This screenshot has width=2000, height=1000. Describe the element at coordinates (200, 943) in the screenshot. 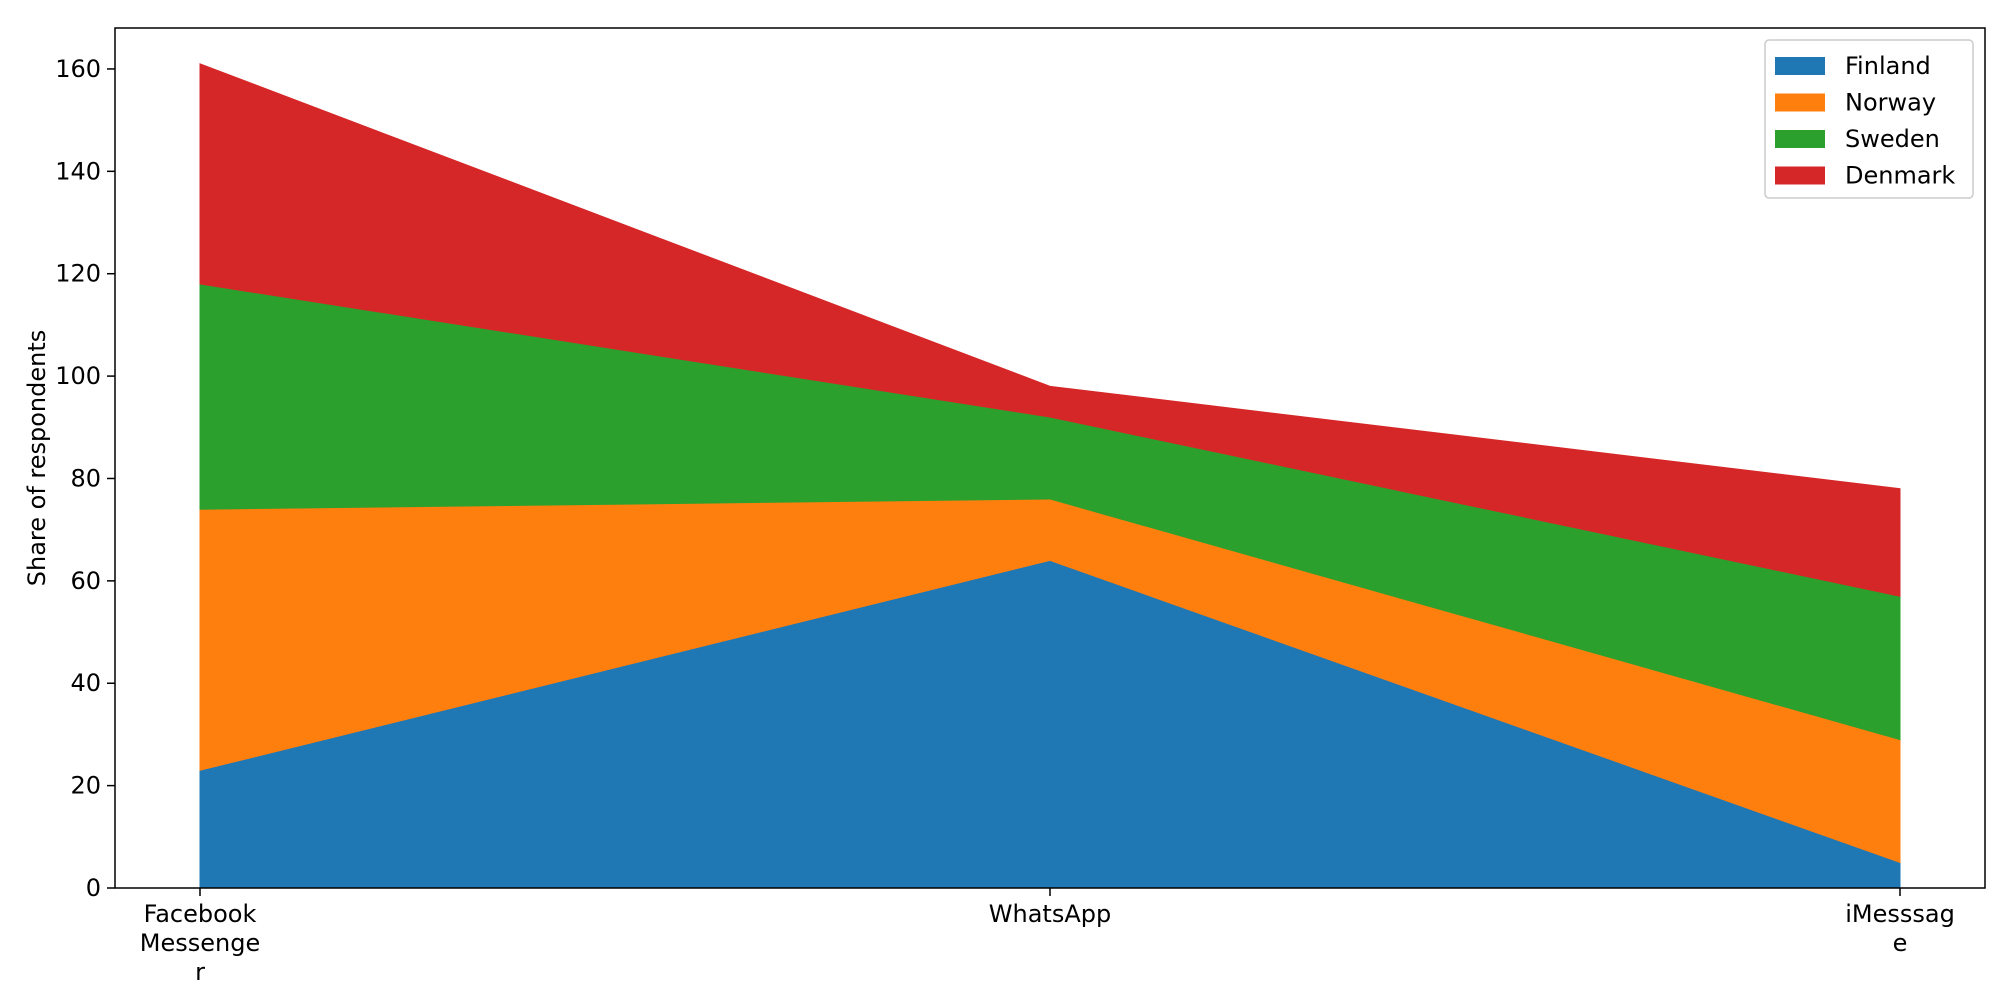

I see `x-tick-label: Facebook Messenge r` at that location.